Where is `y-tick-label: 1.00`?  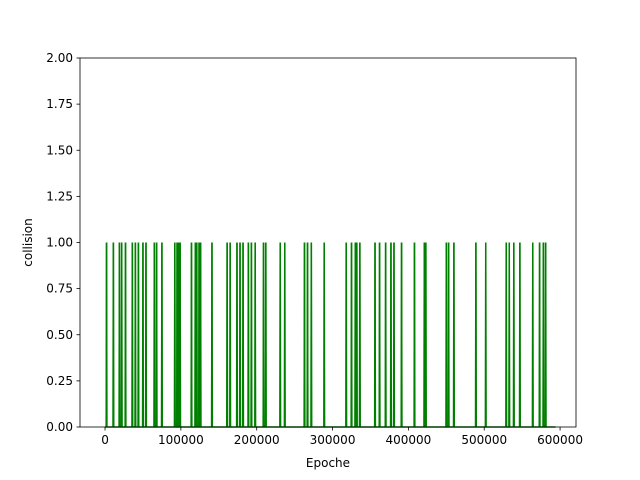
y-tick-label: 1.00 is located at coordinates (59, 243).